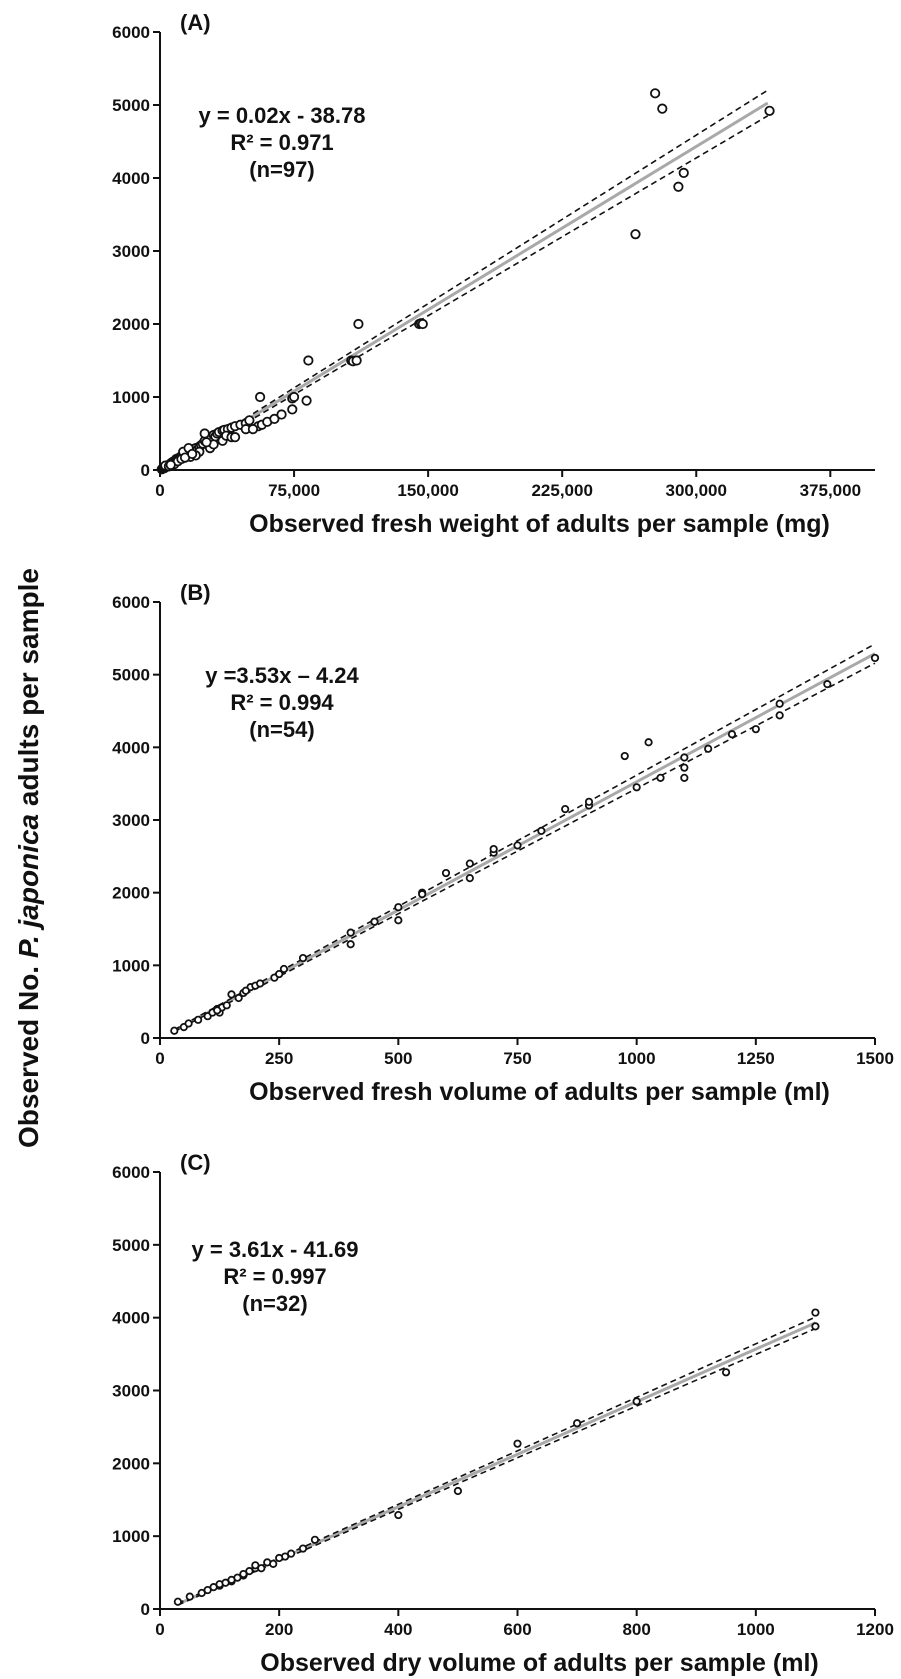  Describe the element at coordinates (464, 295) in the screenshot. I see `lower-confidence-band` at that location.